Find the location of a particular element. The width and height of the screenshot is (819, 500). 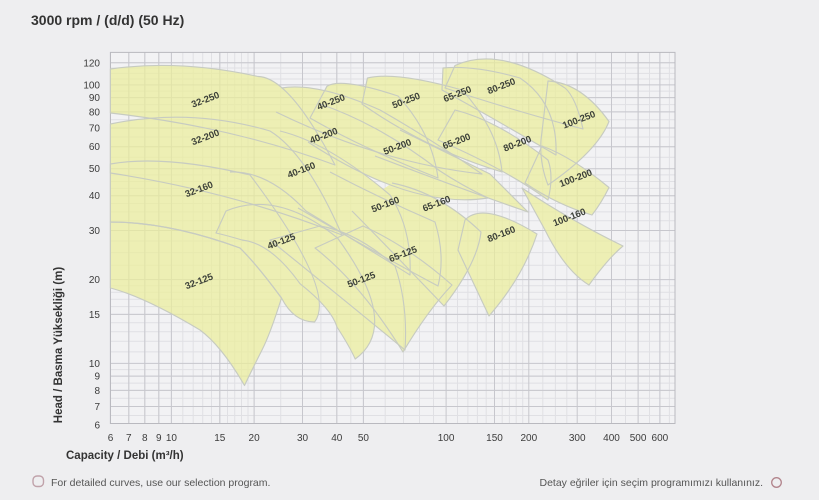

svg-text: 3000 rpm / (d/d) (50 Hz) is located at coordinates (107, 20).